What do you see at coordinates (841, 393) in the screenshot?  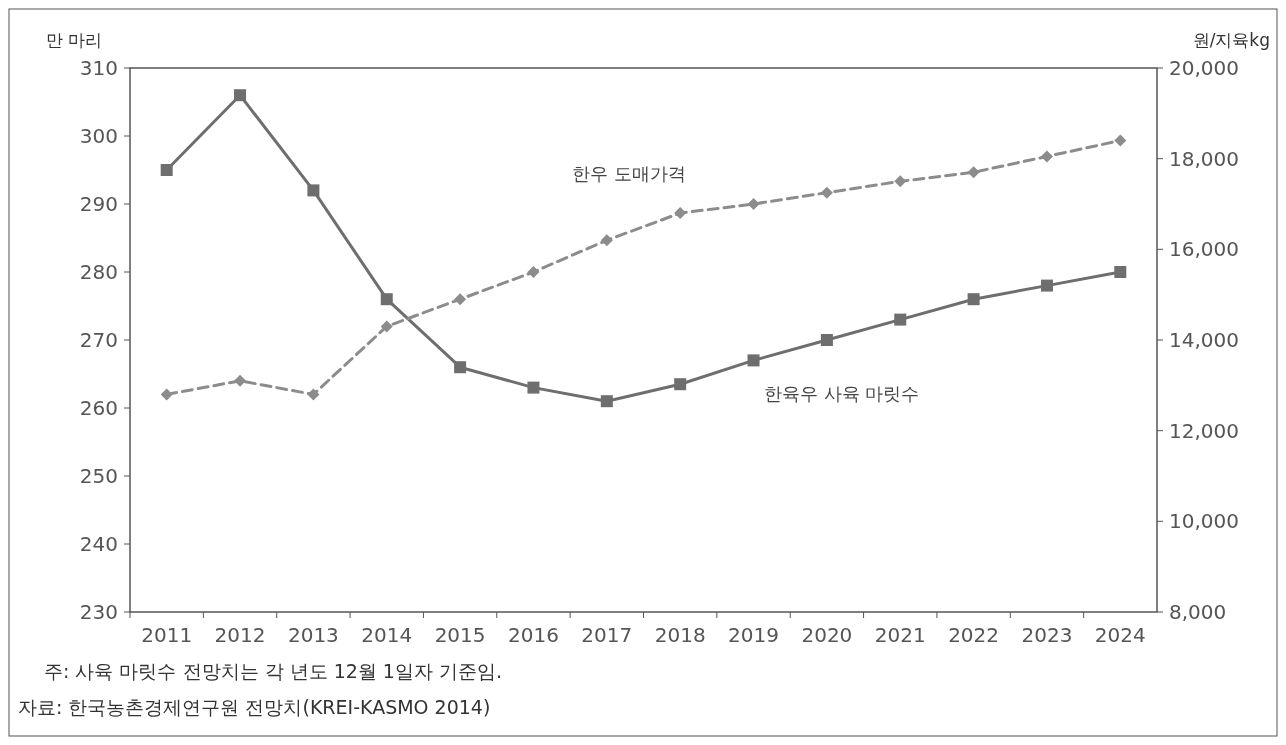 I see `series-label: 한육우 사육 마릿수` at bounding box center [841, 393].